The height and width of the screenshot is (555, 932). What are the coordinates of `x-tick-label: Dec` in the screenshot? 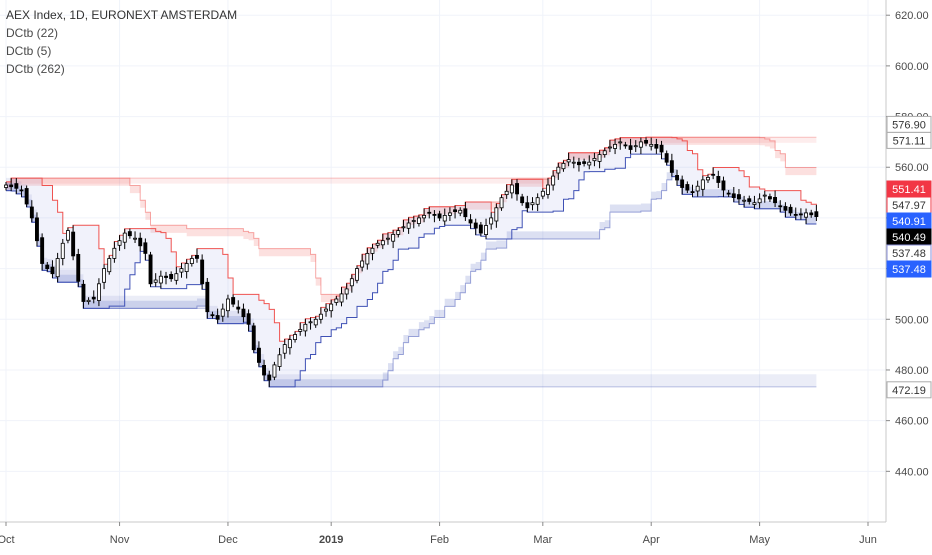 It's located at (228, 540).